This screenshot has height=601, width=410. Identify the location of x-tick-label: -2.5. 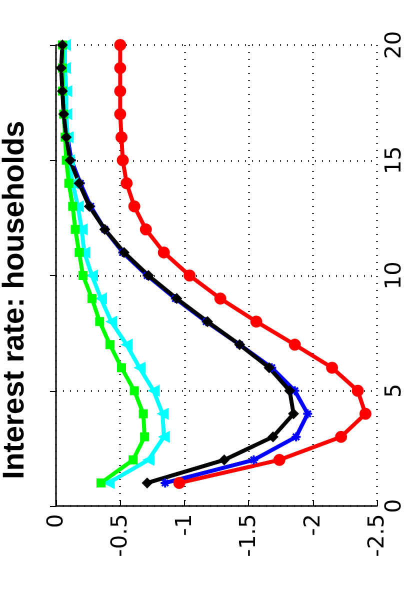
(377, 535).